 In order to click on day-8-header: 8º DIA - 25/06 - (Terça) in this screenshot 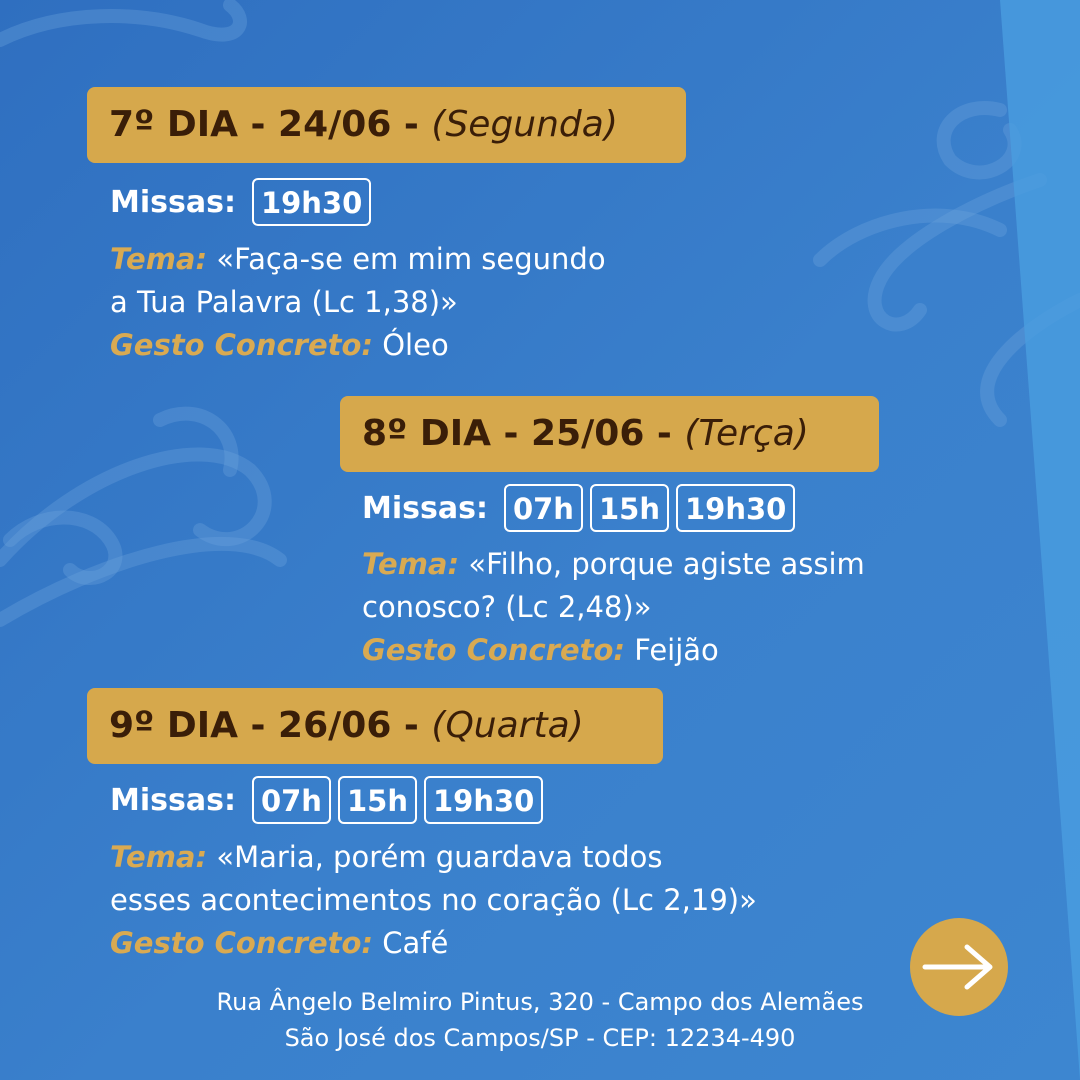, I will do `click(609, 434)`.